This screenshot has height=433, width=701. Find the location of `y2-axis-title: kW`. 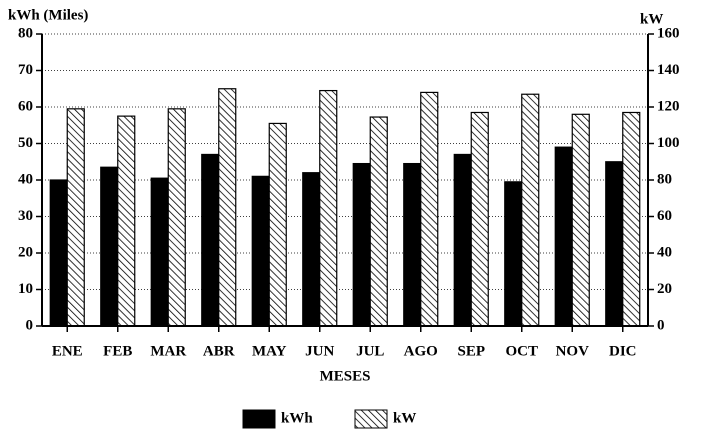

y2-axis-title: kW is located at coordinates (651, 19).